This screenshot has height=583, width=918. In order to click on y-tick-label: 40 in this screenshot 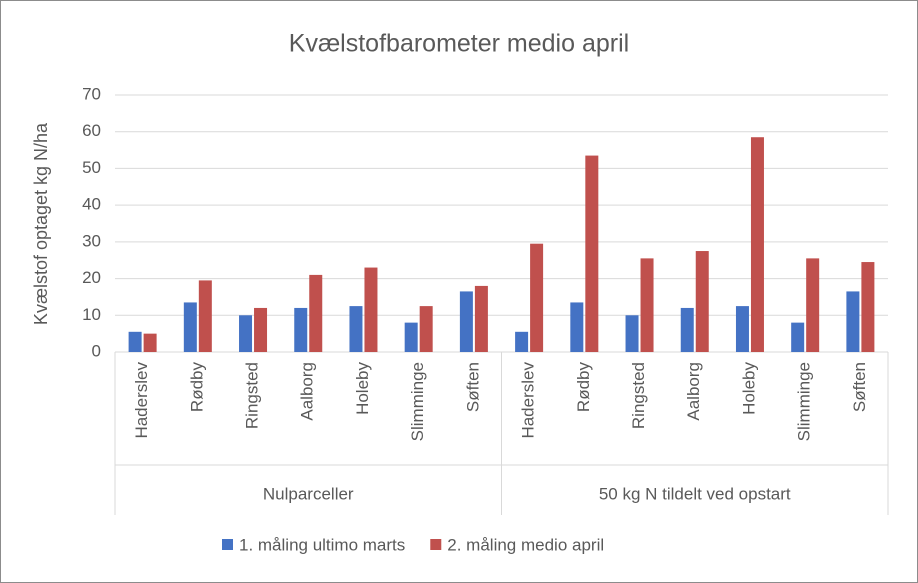, I will do `click(91, 204)`.